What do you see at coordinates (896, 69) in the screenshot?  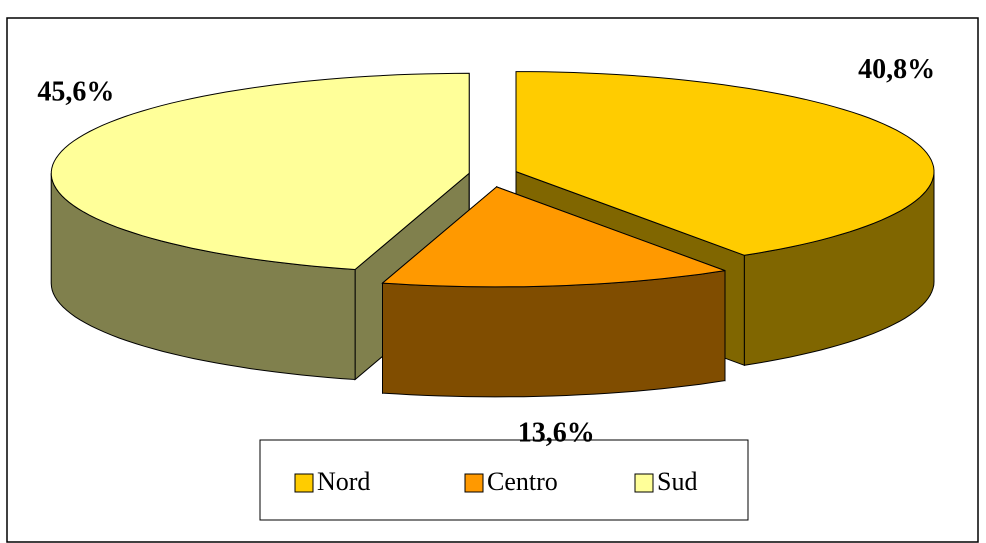 I see `data-label: 40,8%` at bounding box center [896, 69].